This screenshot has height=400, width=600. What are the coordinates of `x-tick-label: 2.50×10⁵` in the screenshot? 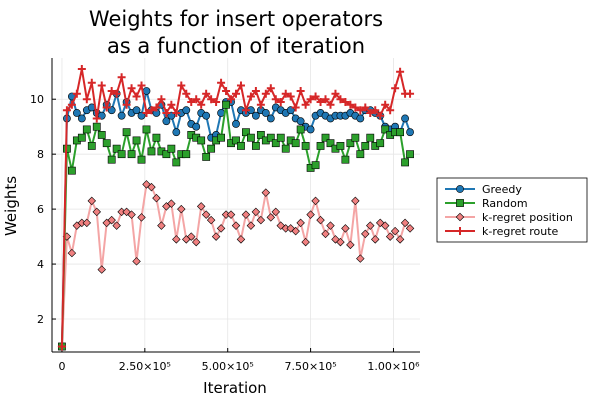 It's located at (145, 366).